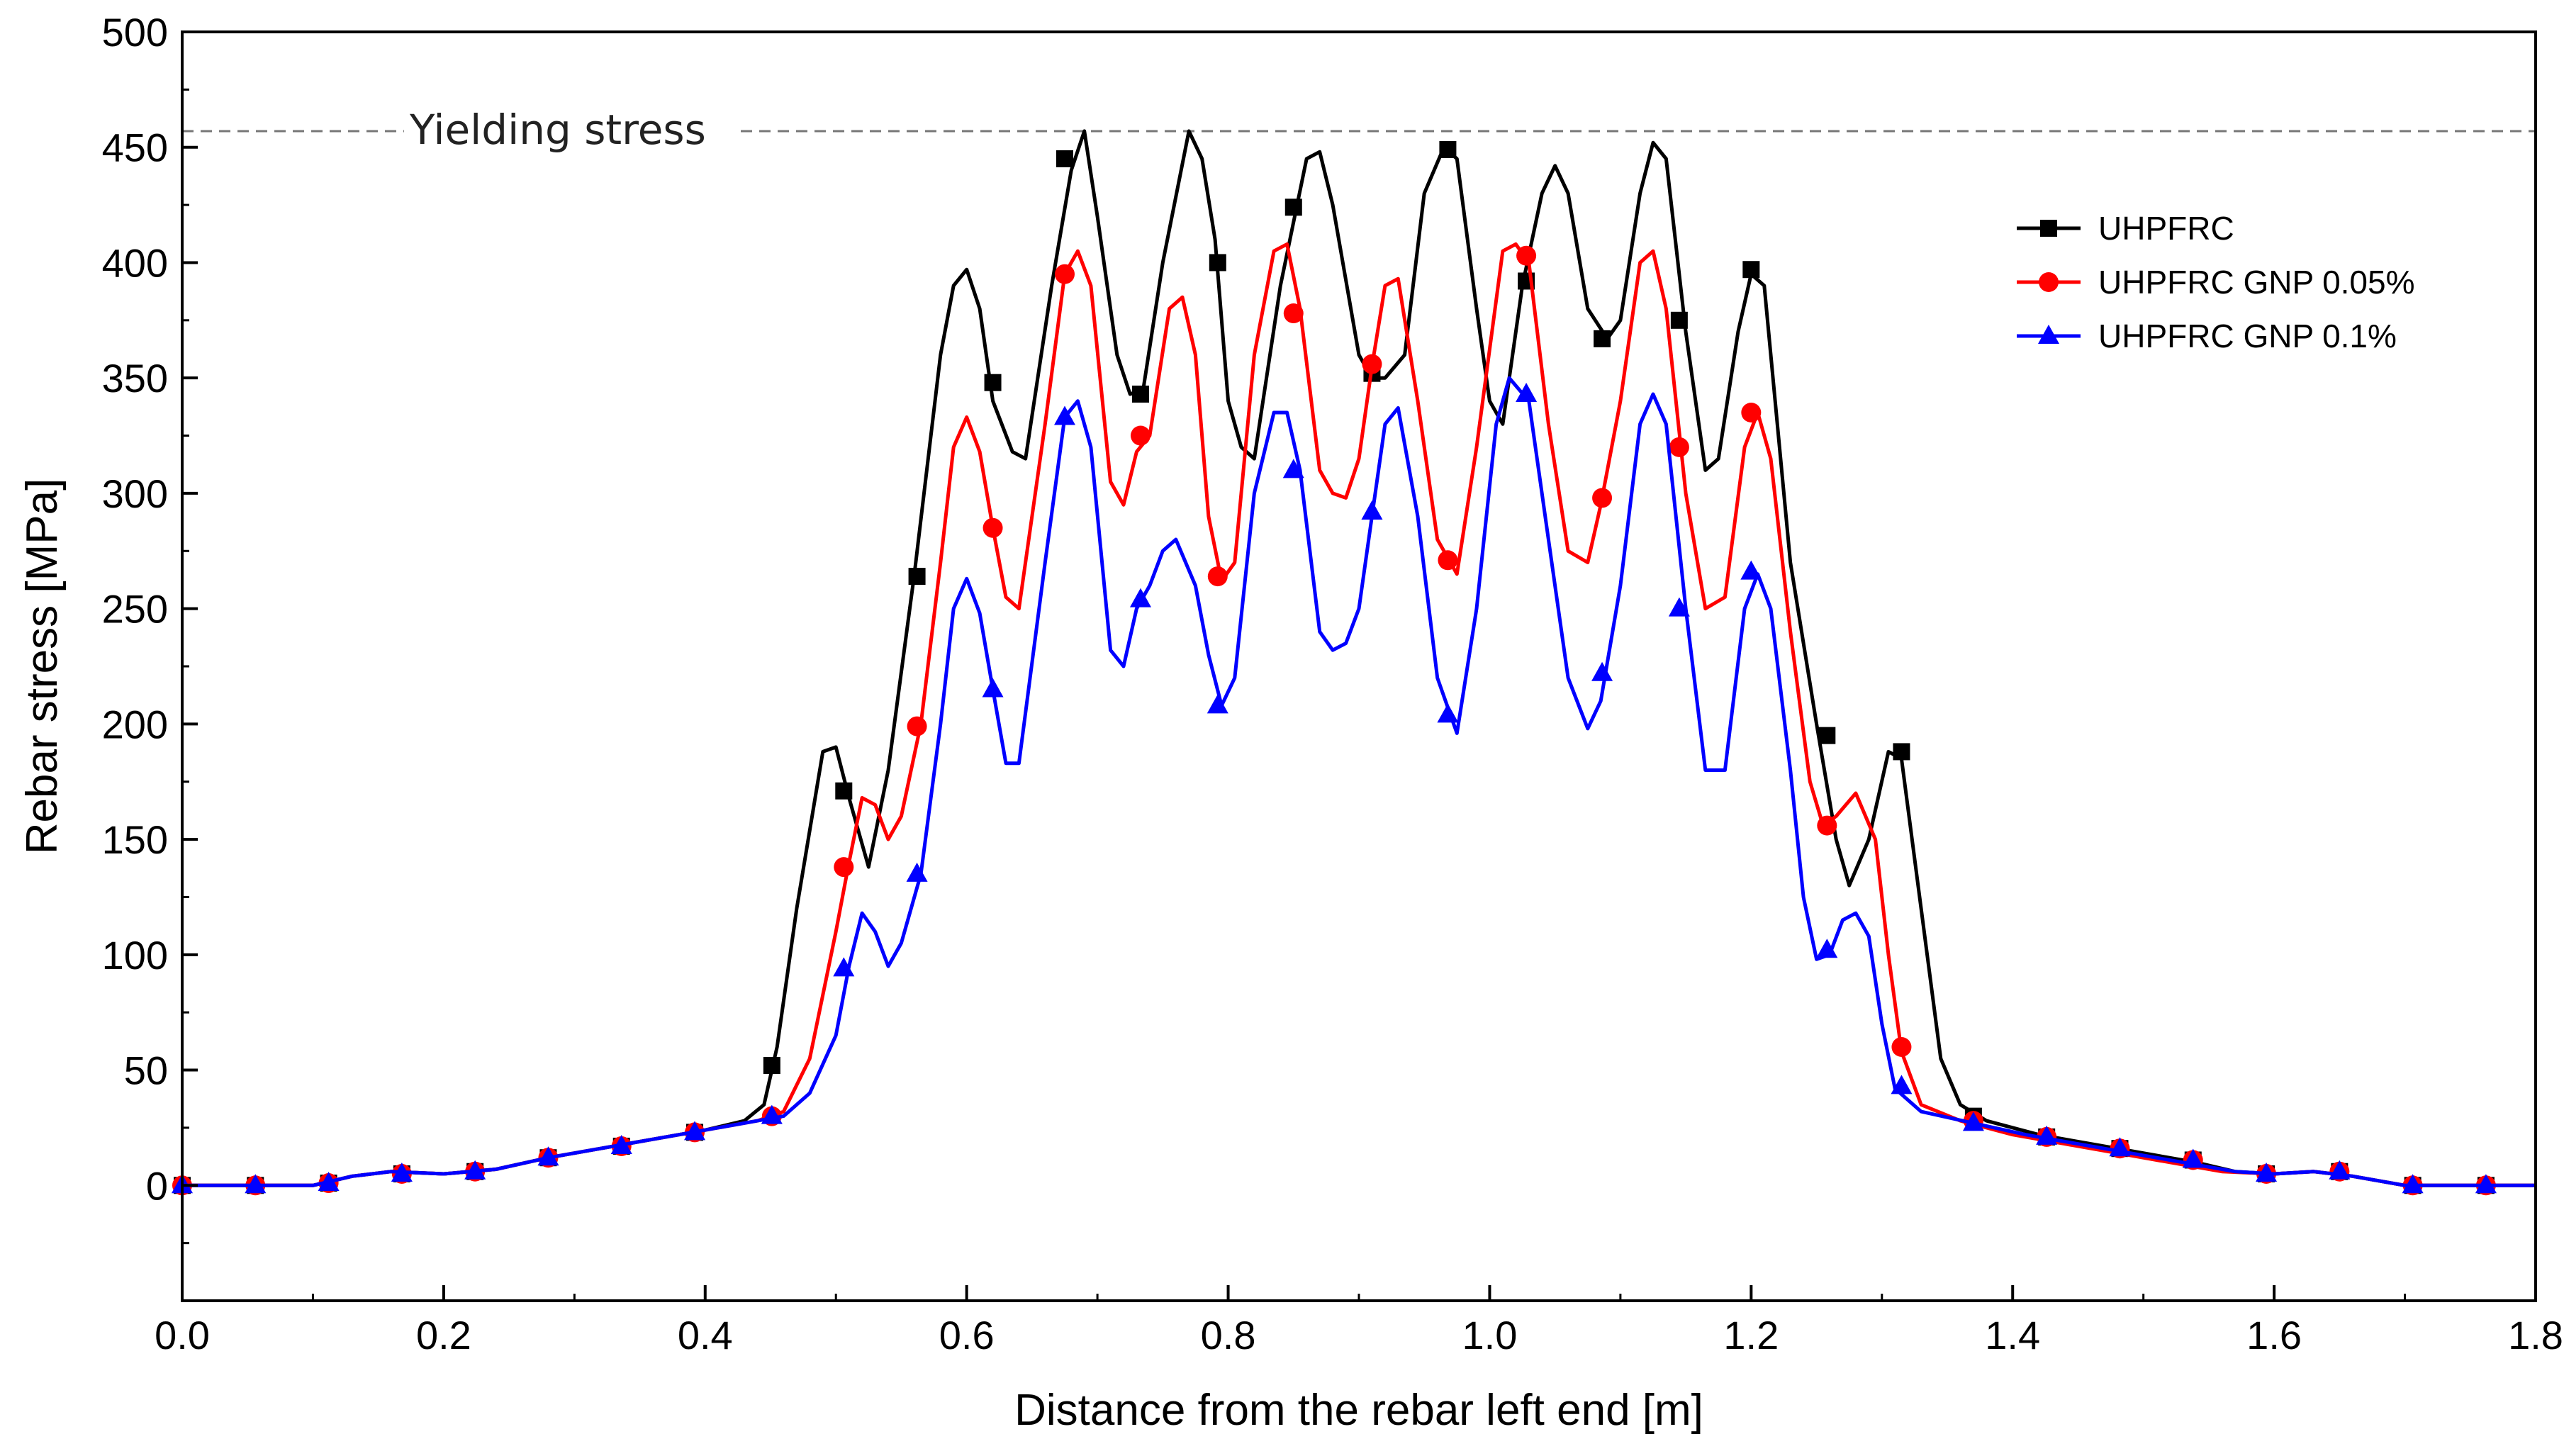 The image size is (2564, 1456). Describe the element at coordinates (2013, 1335) in the screenshot. I see `x-tick-label: 1.4` at that location.